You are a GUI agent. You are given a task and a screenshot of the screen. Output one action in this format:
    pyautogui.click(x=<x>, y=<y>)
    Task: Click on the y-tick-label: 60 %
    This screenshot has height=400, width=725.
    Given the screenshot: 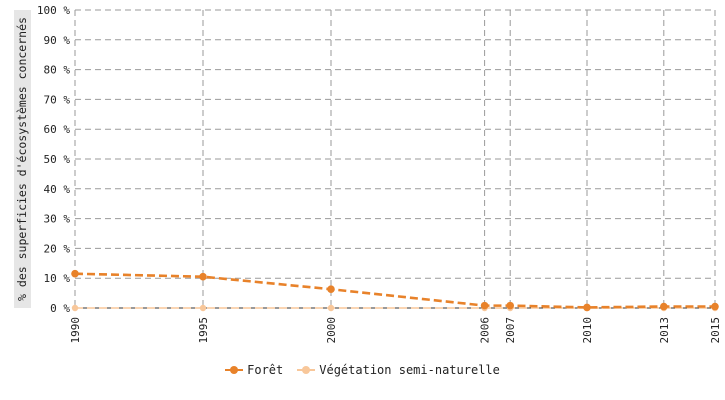 What is the action you would take?
    pyautogui.click(x=57, y=129)
    